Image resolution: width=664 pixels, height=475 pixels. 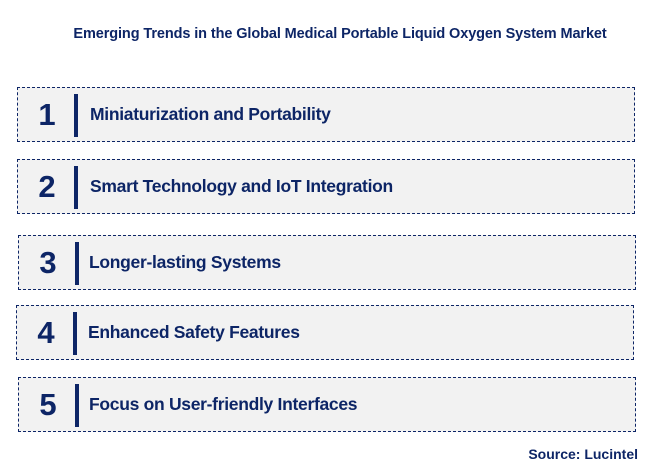 I want to click on trend-item-3: 3 Longer-lasting Systems, so click(x=327, y=262).